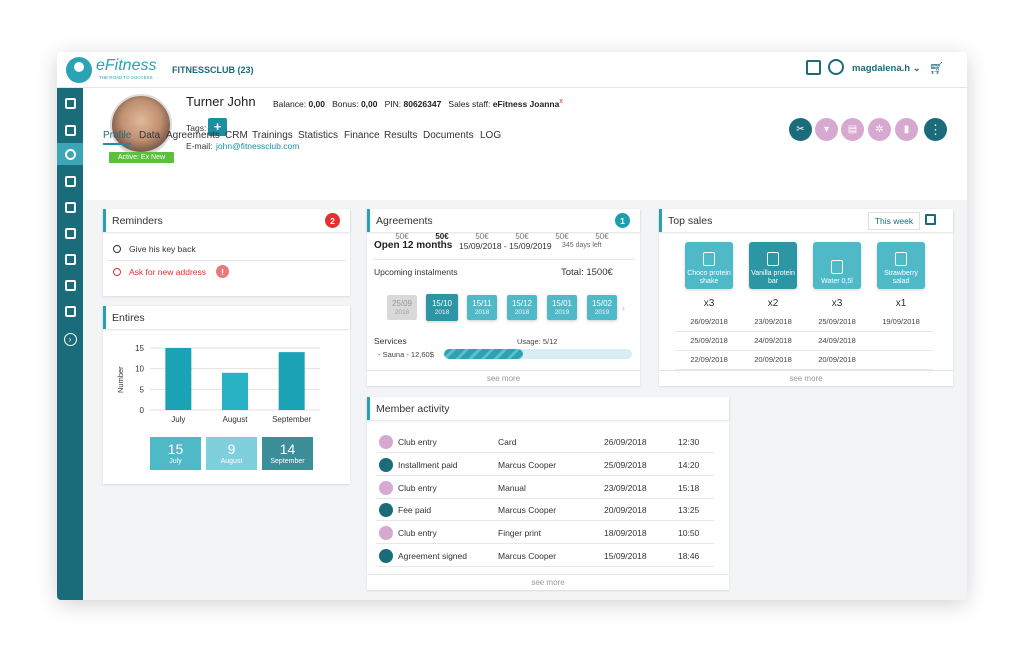 This screenshot has width=1024, height=660. Describe the element at coordinates (545, 533) in the screenshot. I see `activity-row: Club entry Finger print 18/09/2018 10:50` at that location.